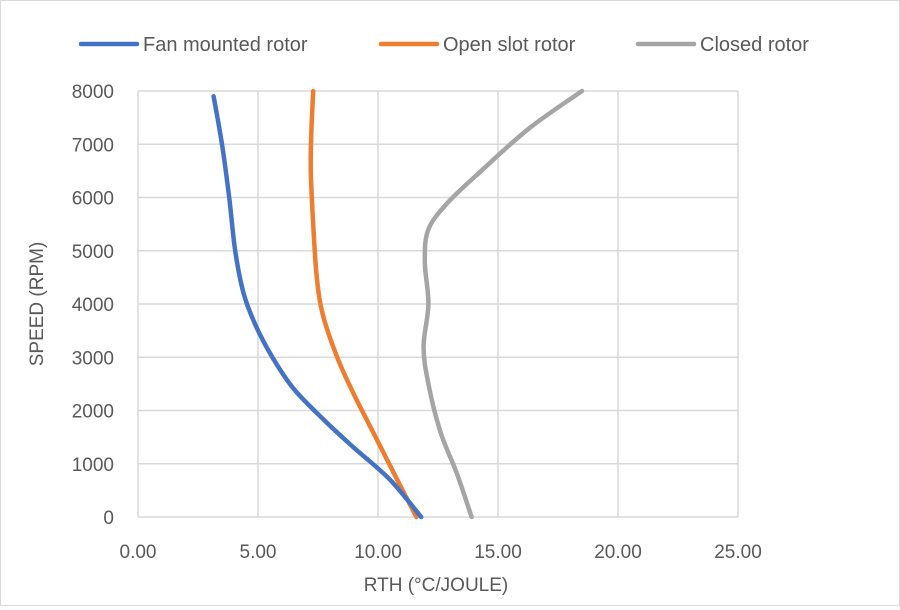  What do you see at coordinates (225, 45) in the screenshot?
I see `legend-label: Fan mounted rotor` at bounding box center [225, 45].